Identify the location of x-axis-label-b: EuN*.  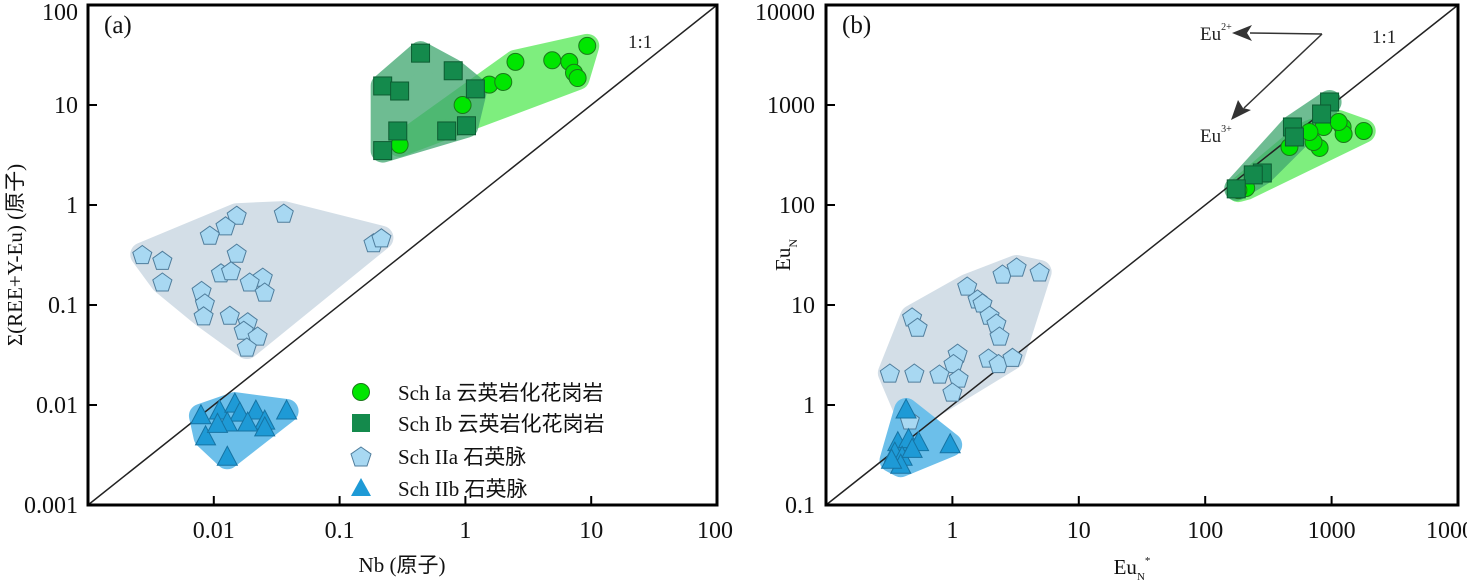
(1132, 568).